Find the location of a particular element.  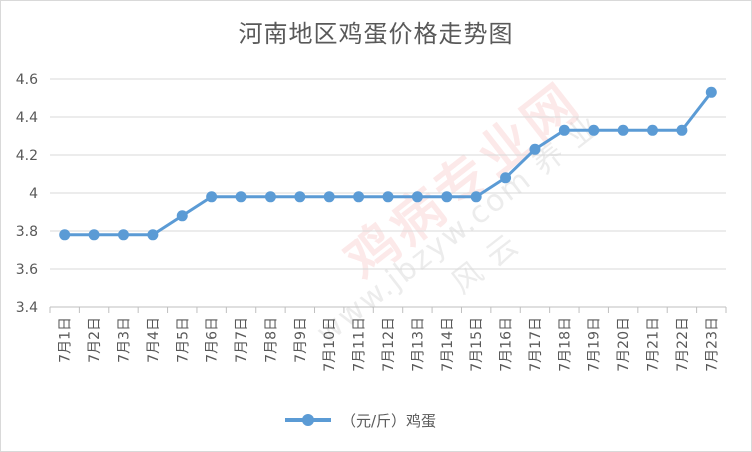

x-tick-label: 7月10日 is located at coordinates (330, 344).